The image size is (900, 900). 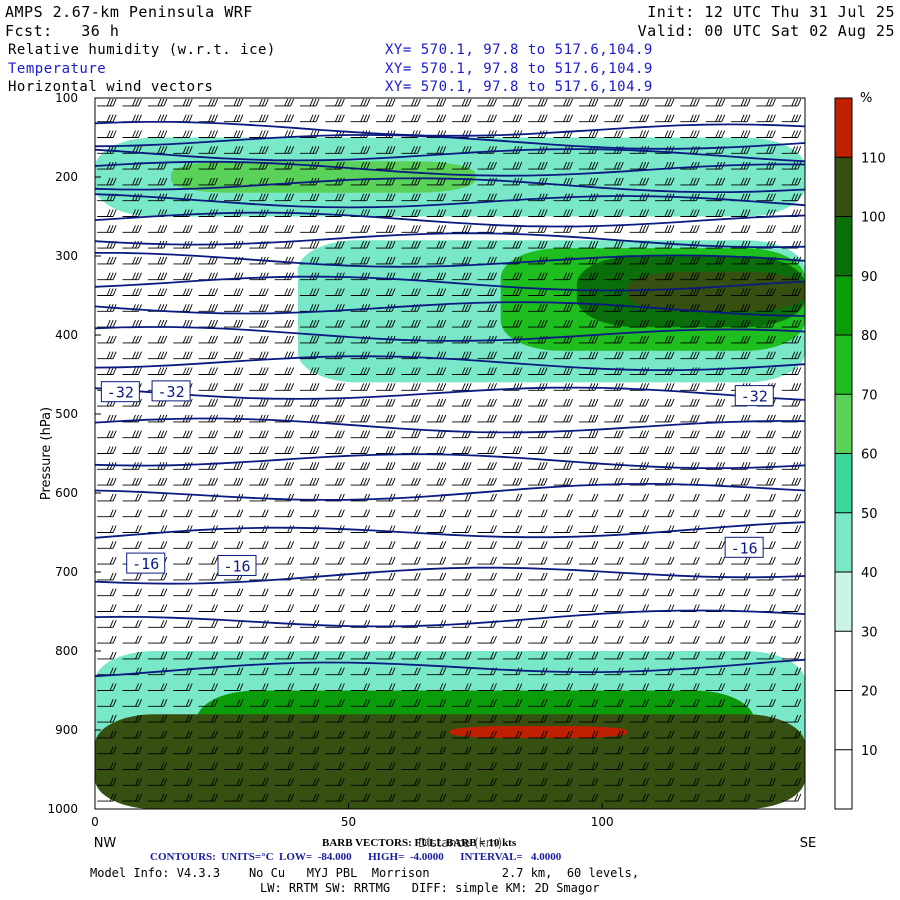 What do you see at coordinates (754, 397) in the screenshot?
I see `contour-label: -32` at bounding box center [754, 397].